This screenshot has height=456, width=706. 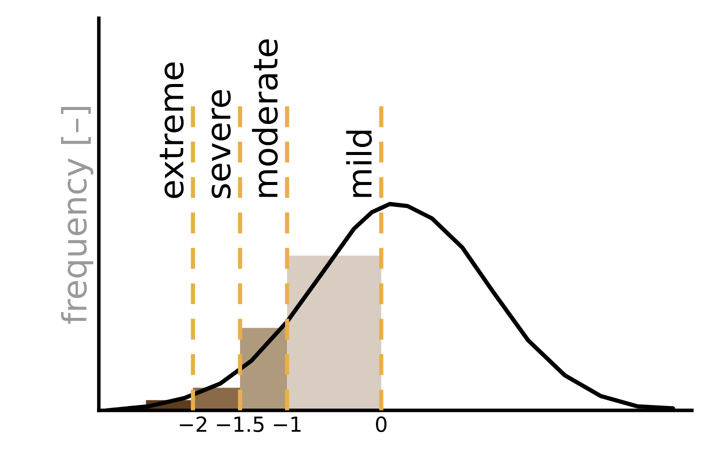 What do you see at coordinates (359, 163) in the screenshot?
I see `ref-line-label: mild` at bounding box center [359, 163].